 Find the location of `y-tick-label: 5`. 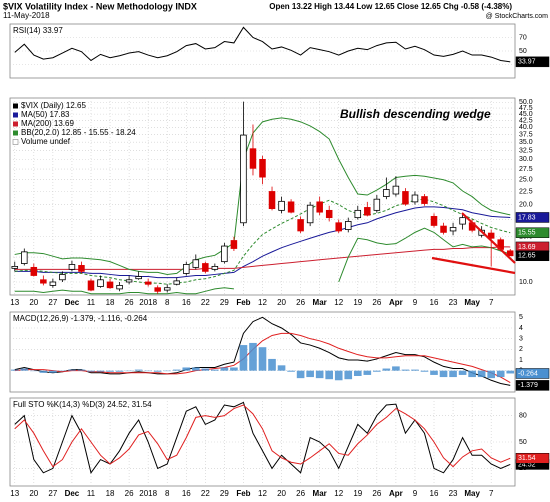

y-tick-label: 5 is located at coordinates (521, 317).